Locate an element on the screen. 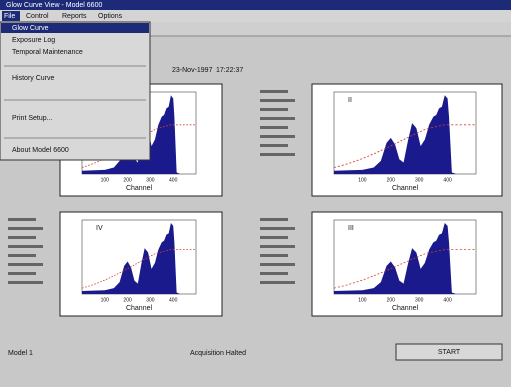 The width and height of the screenshot is (511, 387). menu-item: Options is located at coordinates (110, 16).